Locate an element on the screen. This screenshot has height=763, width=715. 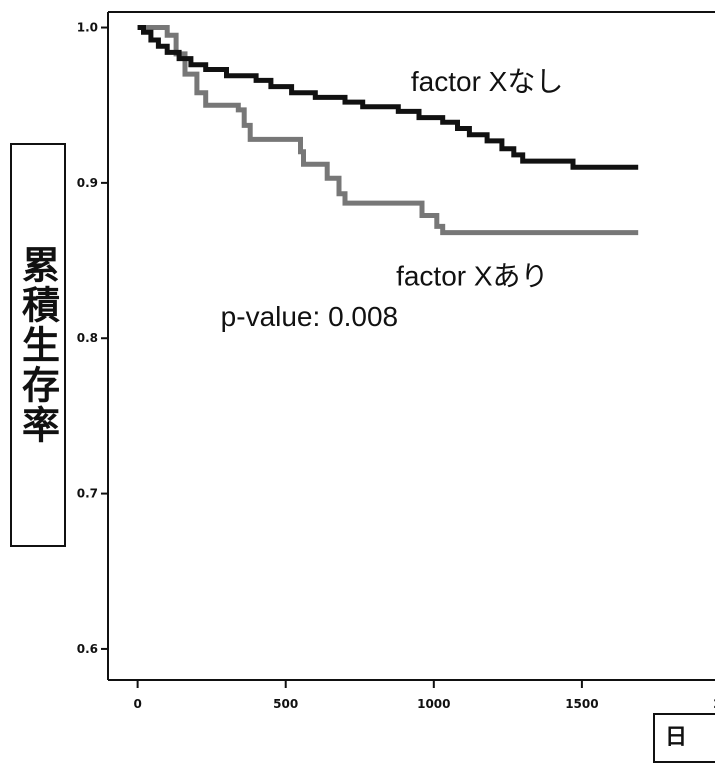
y-axis-label: 累積生存率 is located at coordinates (37, 345).